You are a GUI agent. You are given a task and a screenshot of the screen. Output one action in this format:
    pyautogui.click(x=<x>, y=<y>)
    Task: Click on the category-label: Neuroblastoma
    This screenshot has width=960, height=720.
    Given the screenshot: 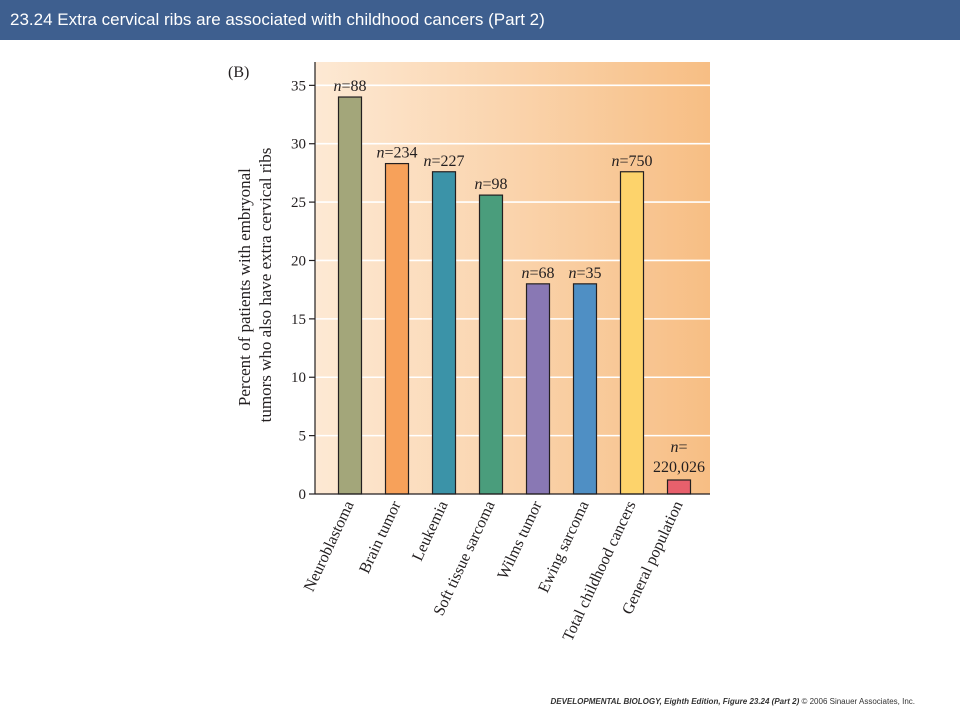 What is the action you would take?
    pyautogui.click(x=329, y=547)
    